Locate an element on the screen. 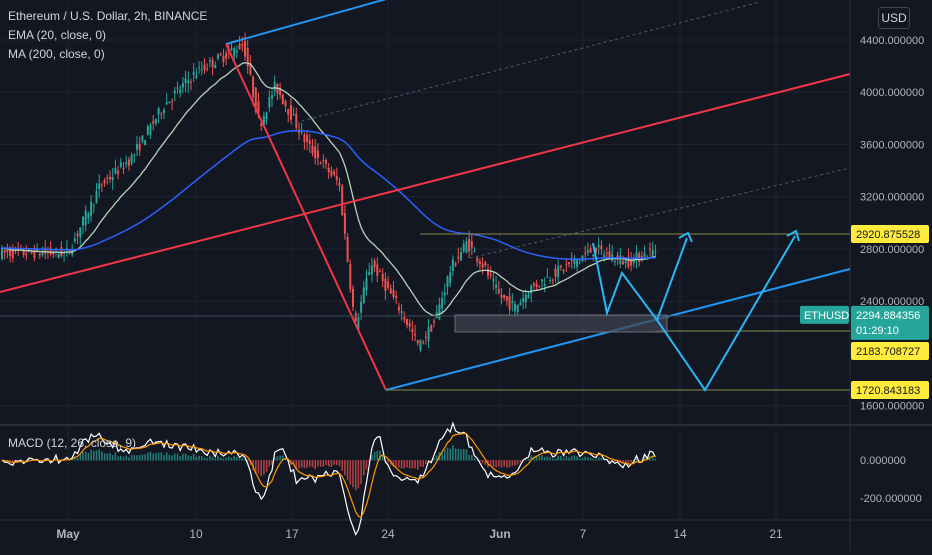  level-price-label: 1720.843183 is located at coordinates (888, 391).